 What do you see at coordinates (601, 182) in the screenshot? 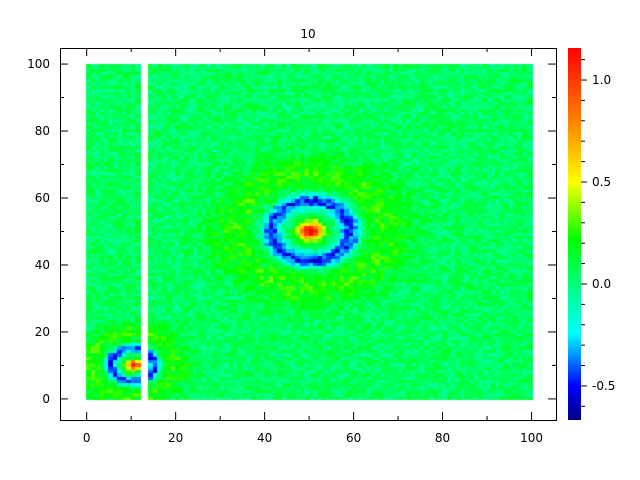
I see `colorbar-tick-label: 0.5` at bounding box center [601, 182].